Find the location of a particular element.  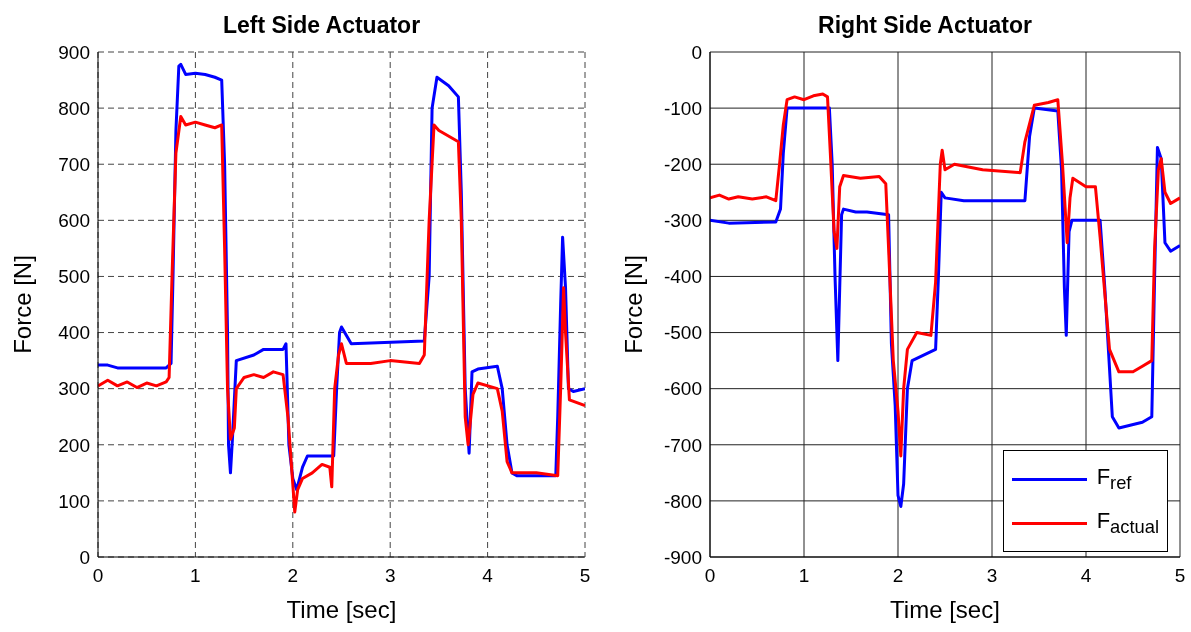

legend-label: F$_{actual}$ is located at coordinates (1127, 523).